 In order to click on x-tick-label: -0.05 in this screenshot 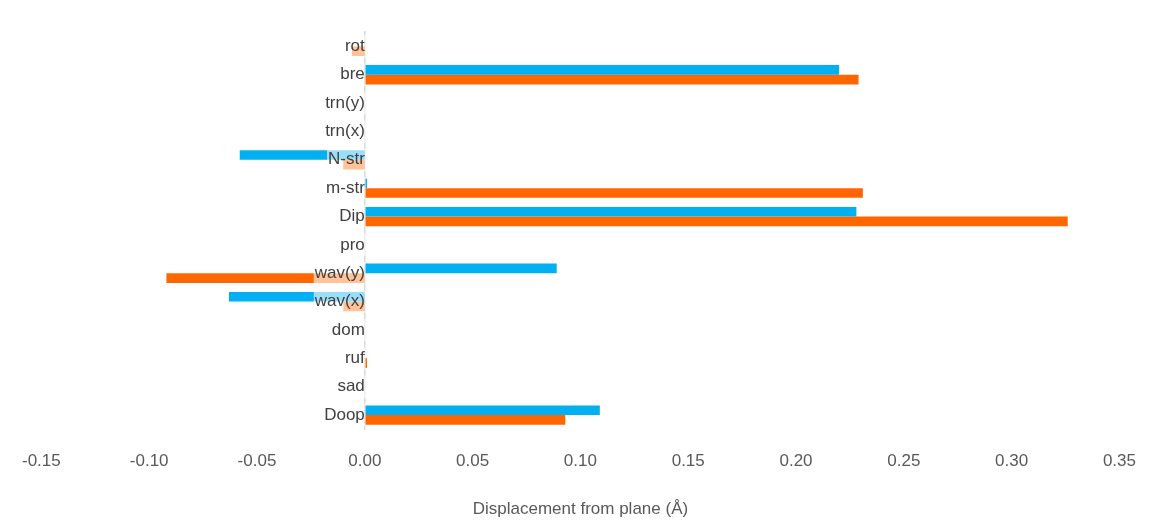, I will do `click(257, 461)`.